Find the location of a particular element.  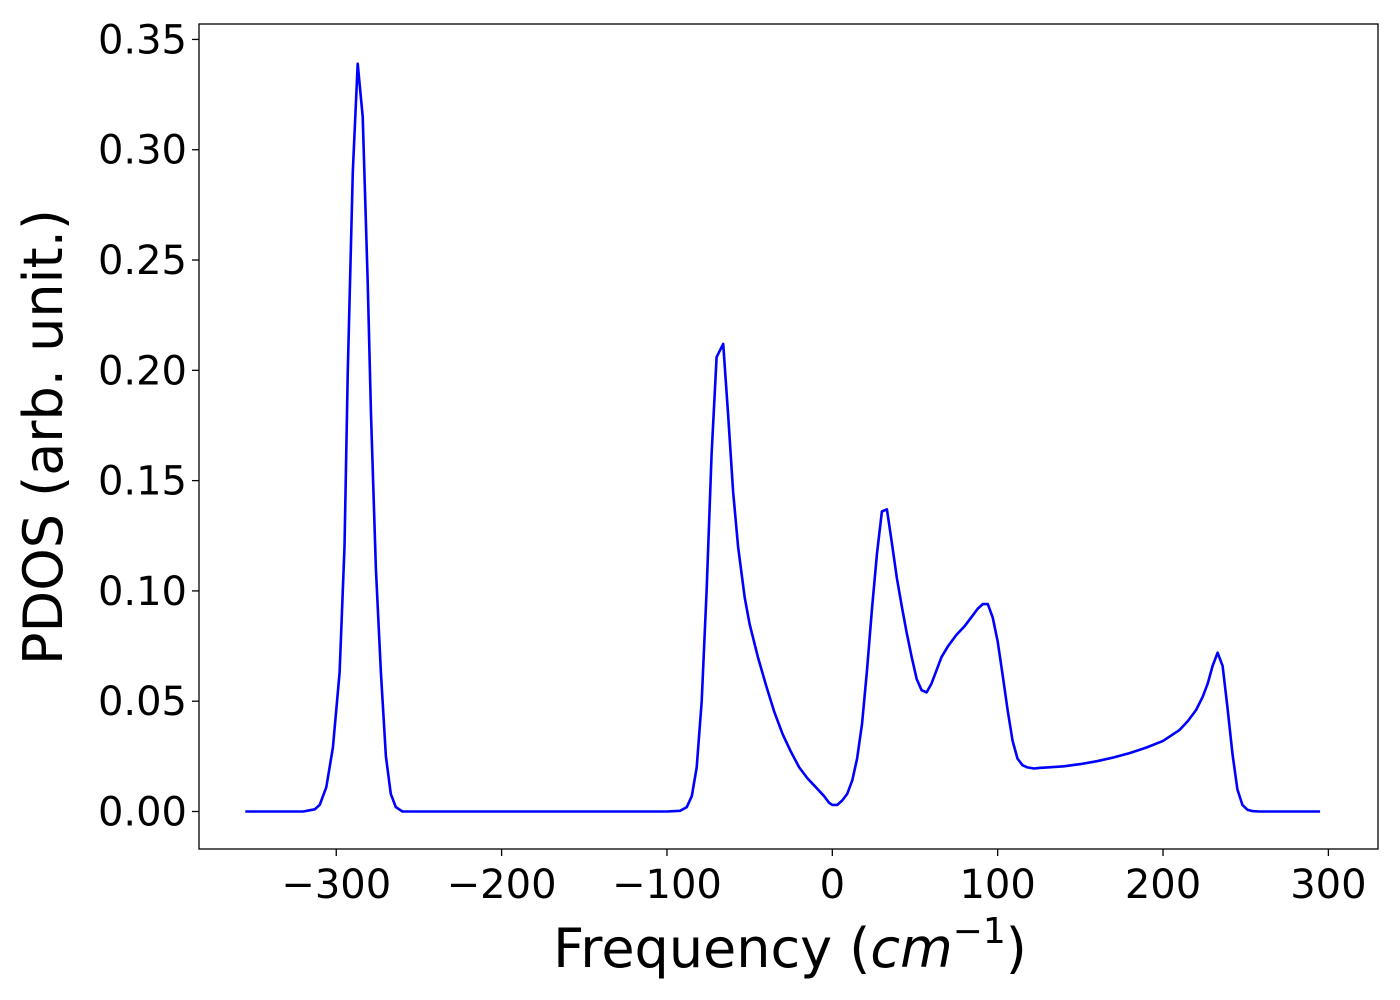

x-axis-label: Frequency (cm−1) is located at coordinates (790, 945).